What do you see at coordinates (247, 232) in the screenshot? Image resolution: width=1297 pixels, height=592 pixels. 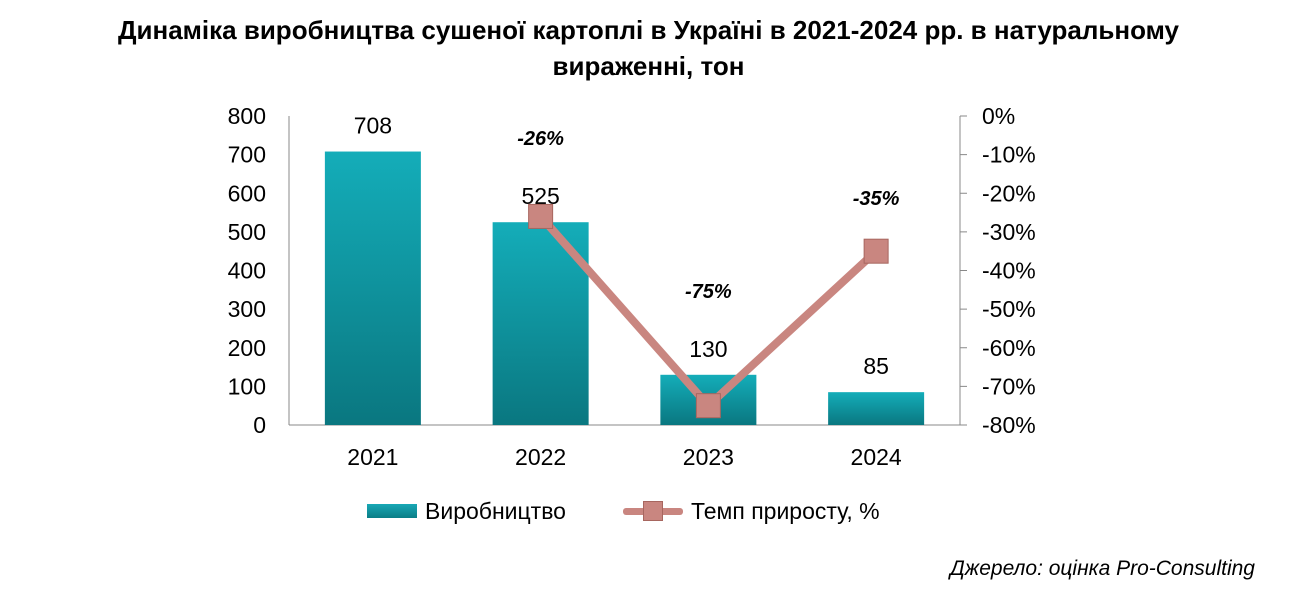 I see `left-tick-label: 500` at bounding box center [247, 232].